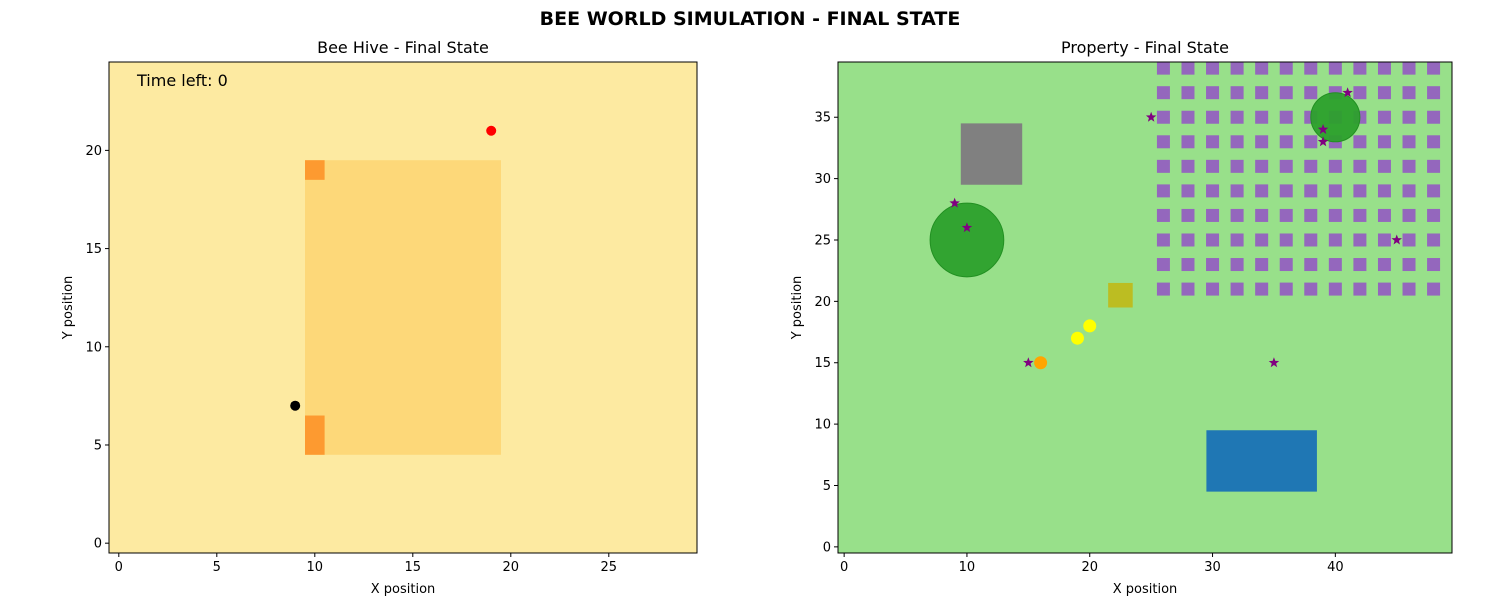 Image resolution: width=1500 pixels, height=600 pixels. I want to click on hive-body, so click(403, 307).